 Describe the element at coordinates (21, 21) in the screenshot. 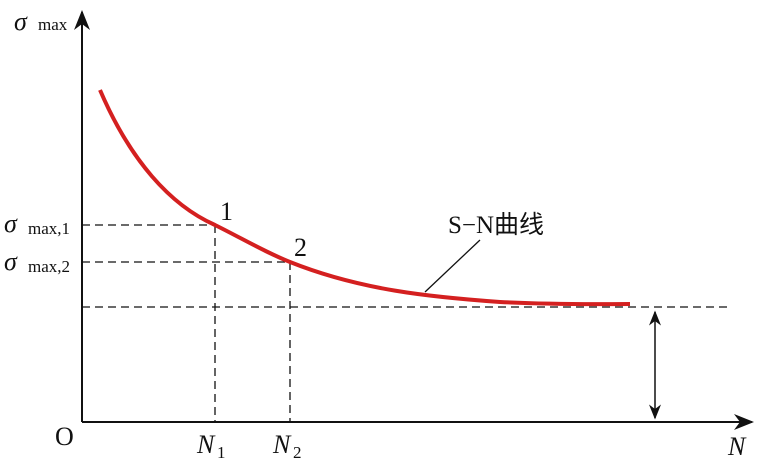

I see `y-axis-symbol: σ` at that location.